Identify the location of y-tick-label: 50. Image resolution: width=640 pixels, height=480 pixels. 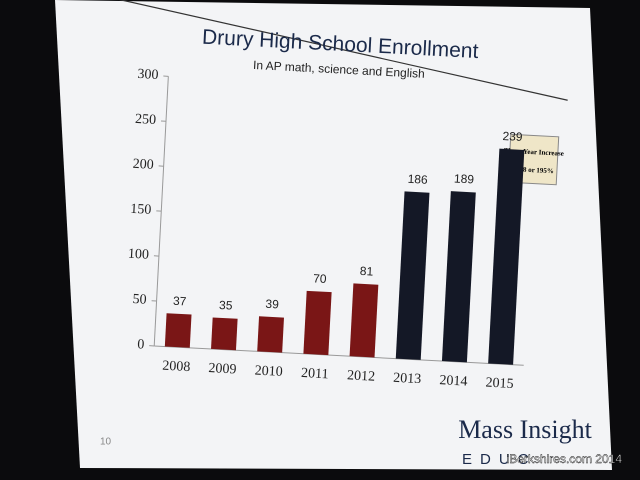
(139, 300).